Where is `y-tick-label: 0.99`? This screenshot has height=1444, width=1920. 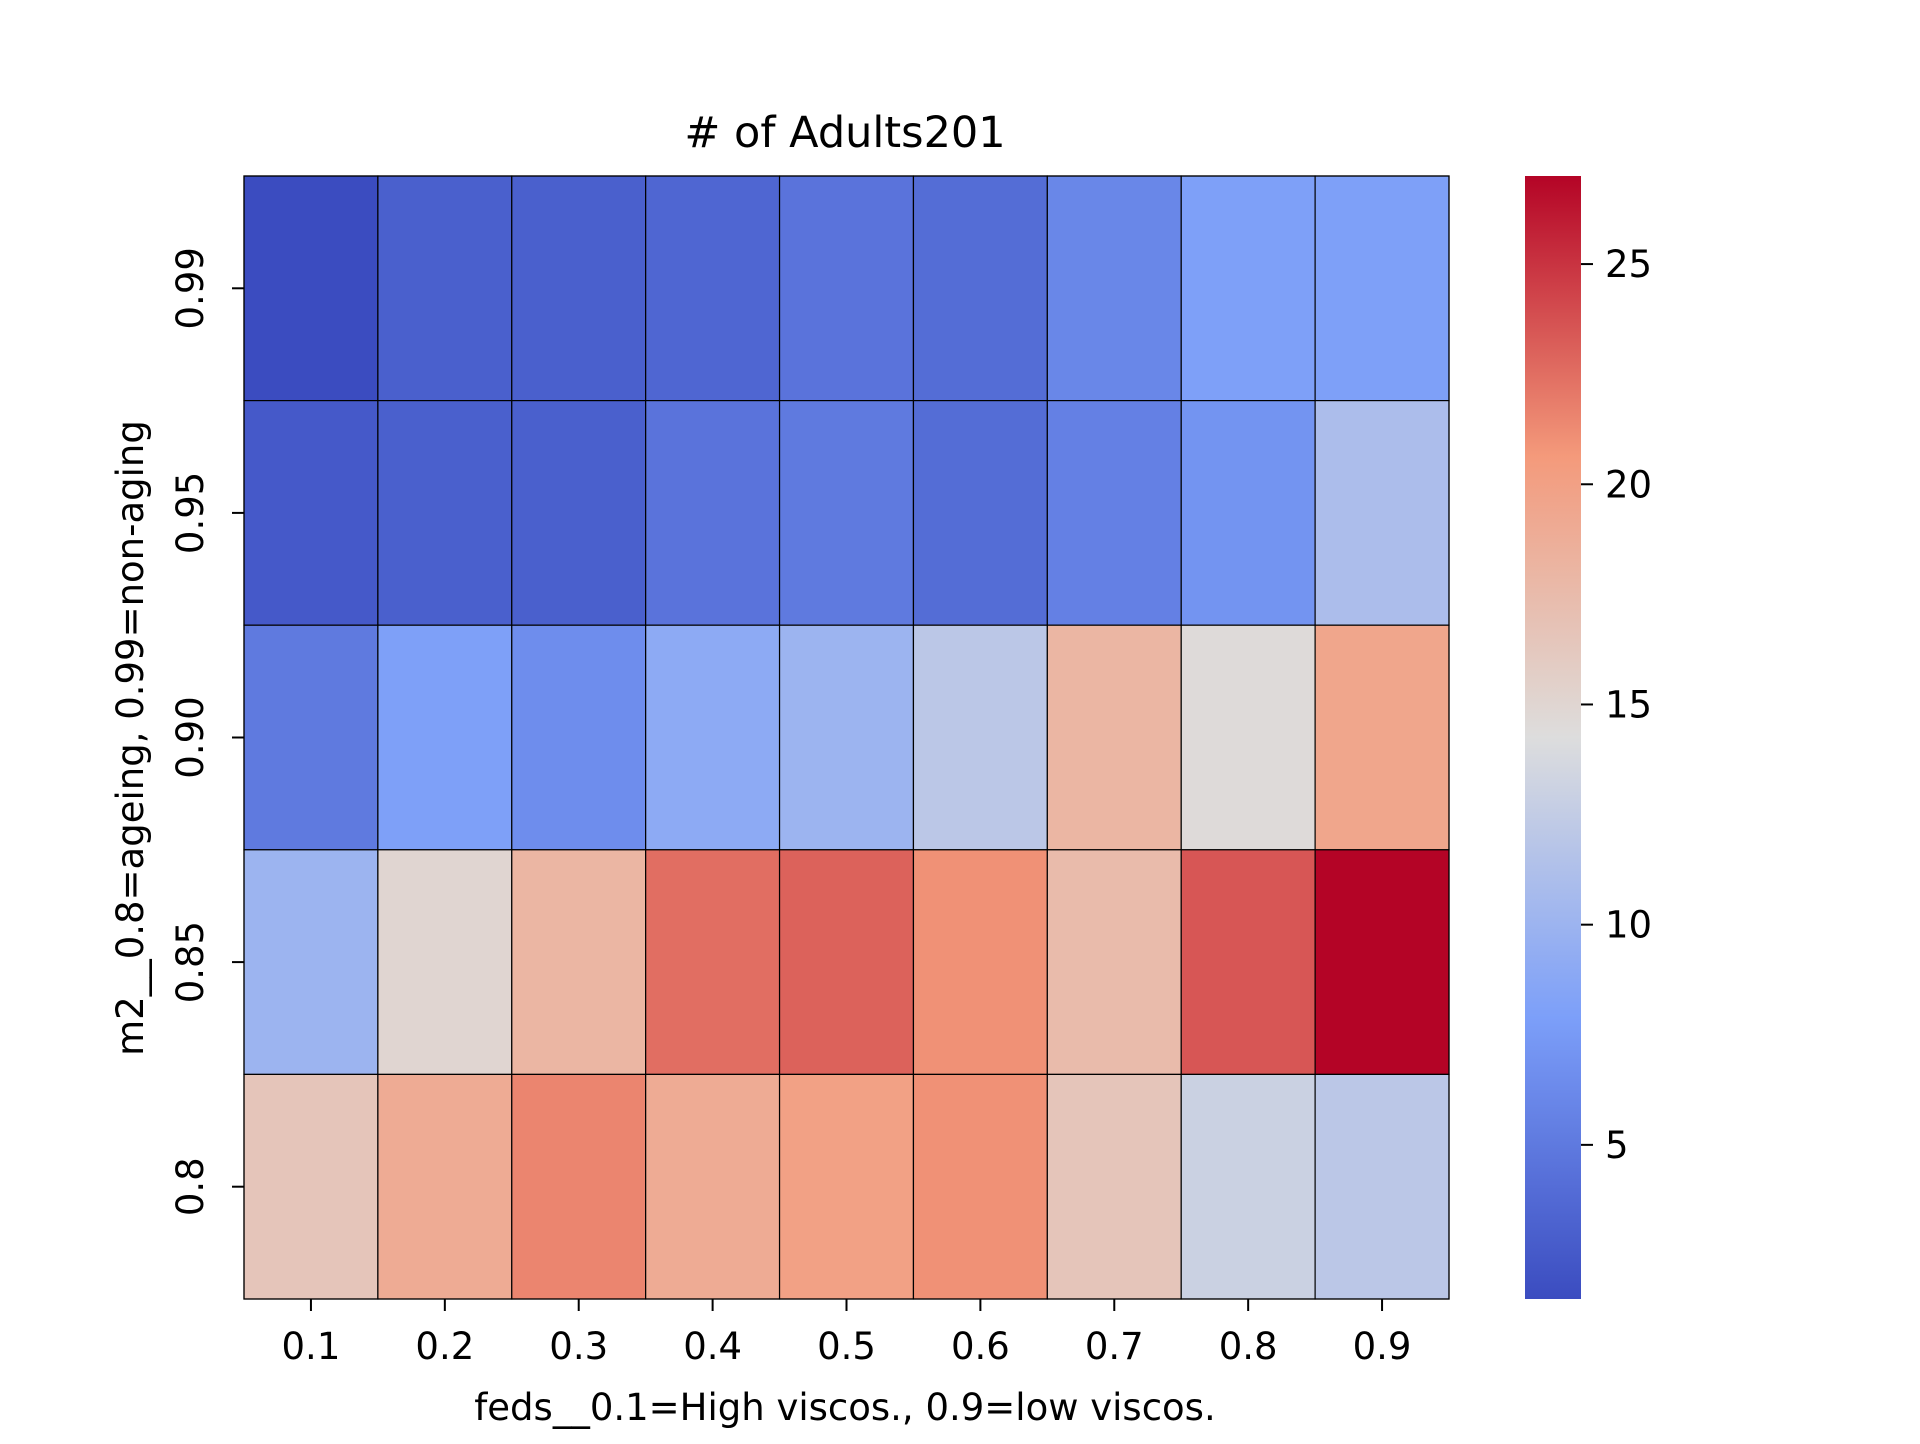
y-tick-label: 0.99 is located at coordinates (190, 288).